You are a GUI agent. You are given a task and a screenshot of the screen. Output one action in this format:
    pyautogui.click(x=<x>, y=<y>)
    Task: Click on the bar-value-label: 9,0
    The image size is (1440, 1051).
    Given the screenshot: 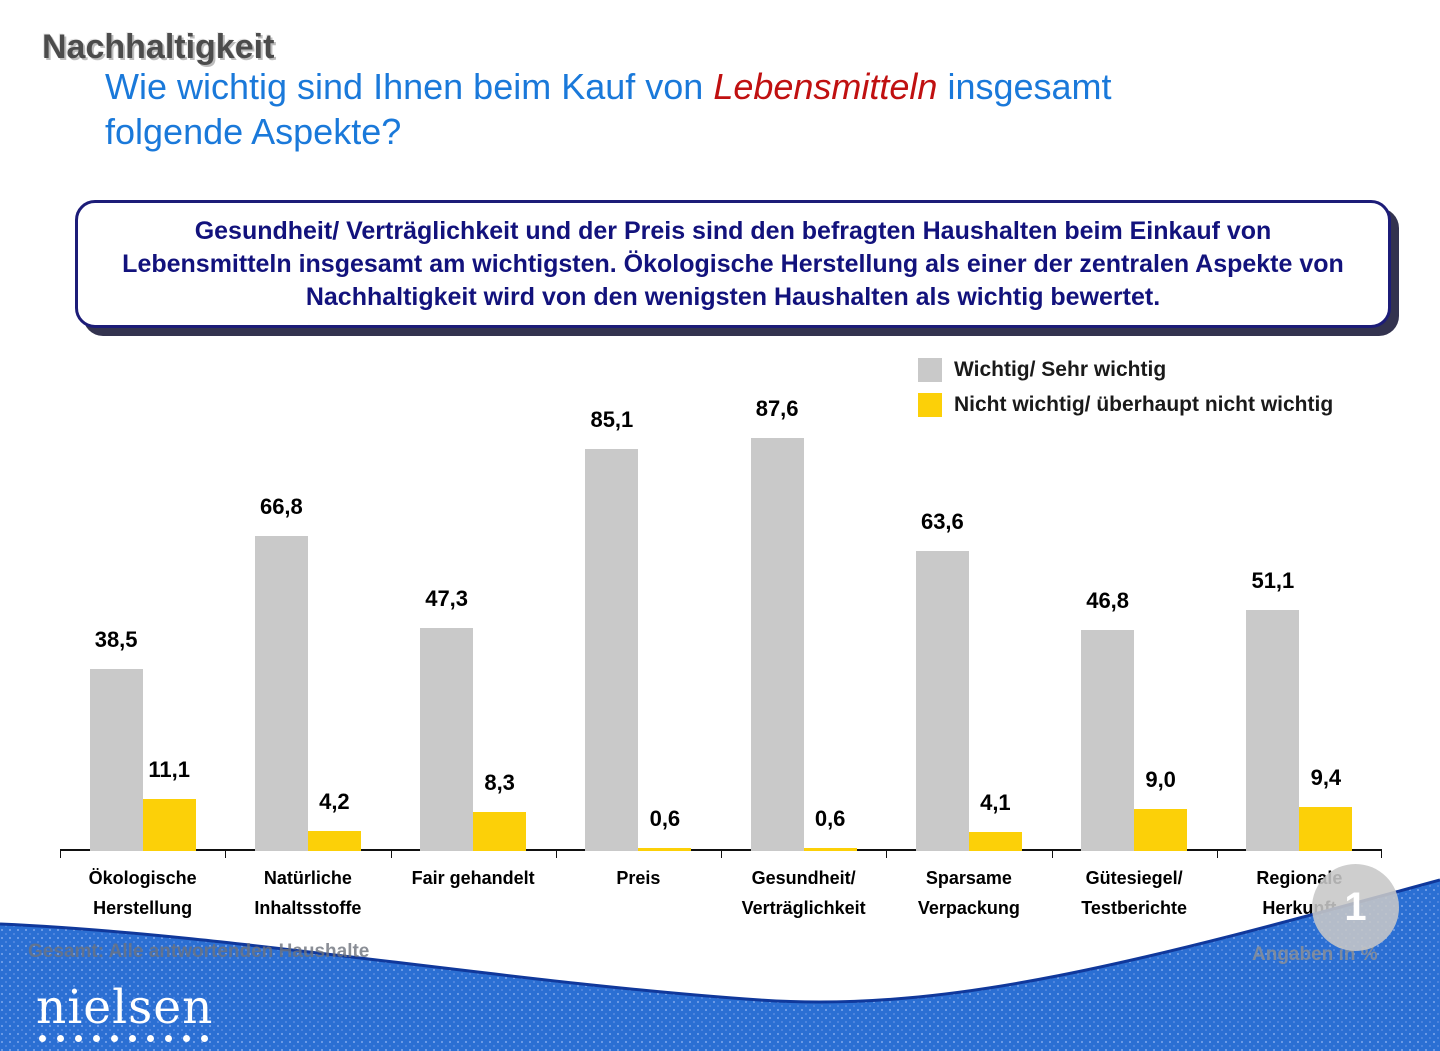 What is the action you would take?
    pyautogui.click(x=1160, y=779)
    